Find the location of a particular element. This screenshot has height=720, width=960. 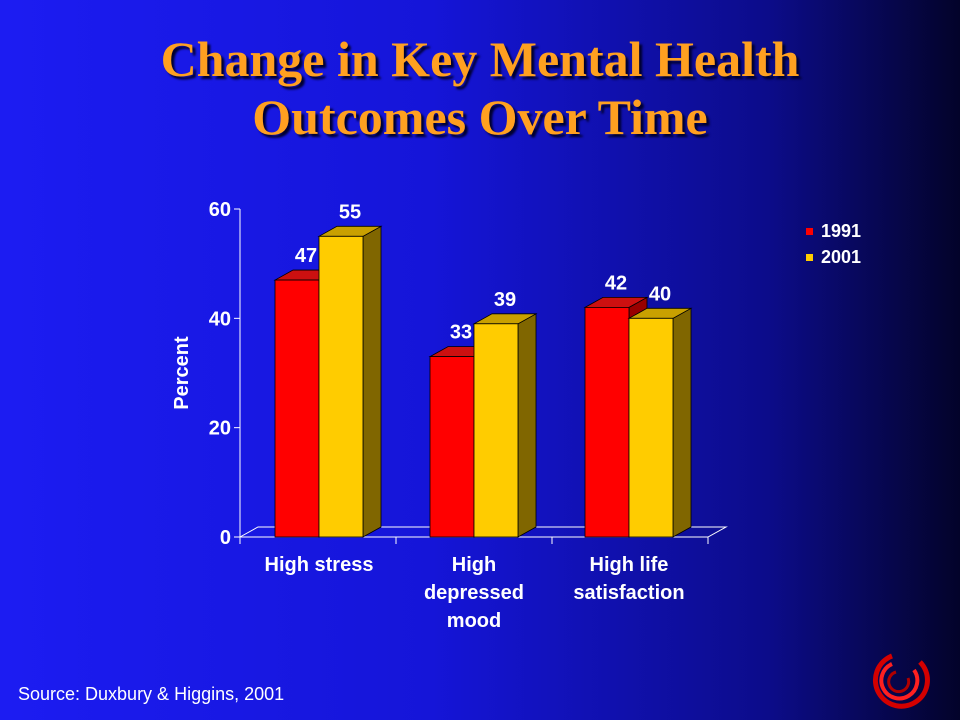

data-label-2001-0: 55 is located at coordinates (350, 212).